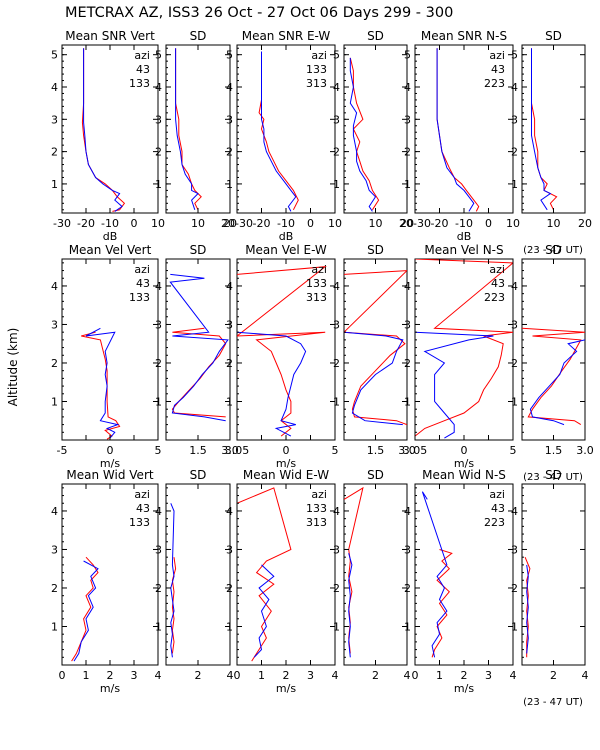 This screenshot has width=600, height=750. Describe the element at coordinates (158, 450) in the screenshot. I see `x-tick-label: 5` at that location.